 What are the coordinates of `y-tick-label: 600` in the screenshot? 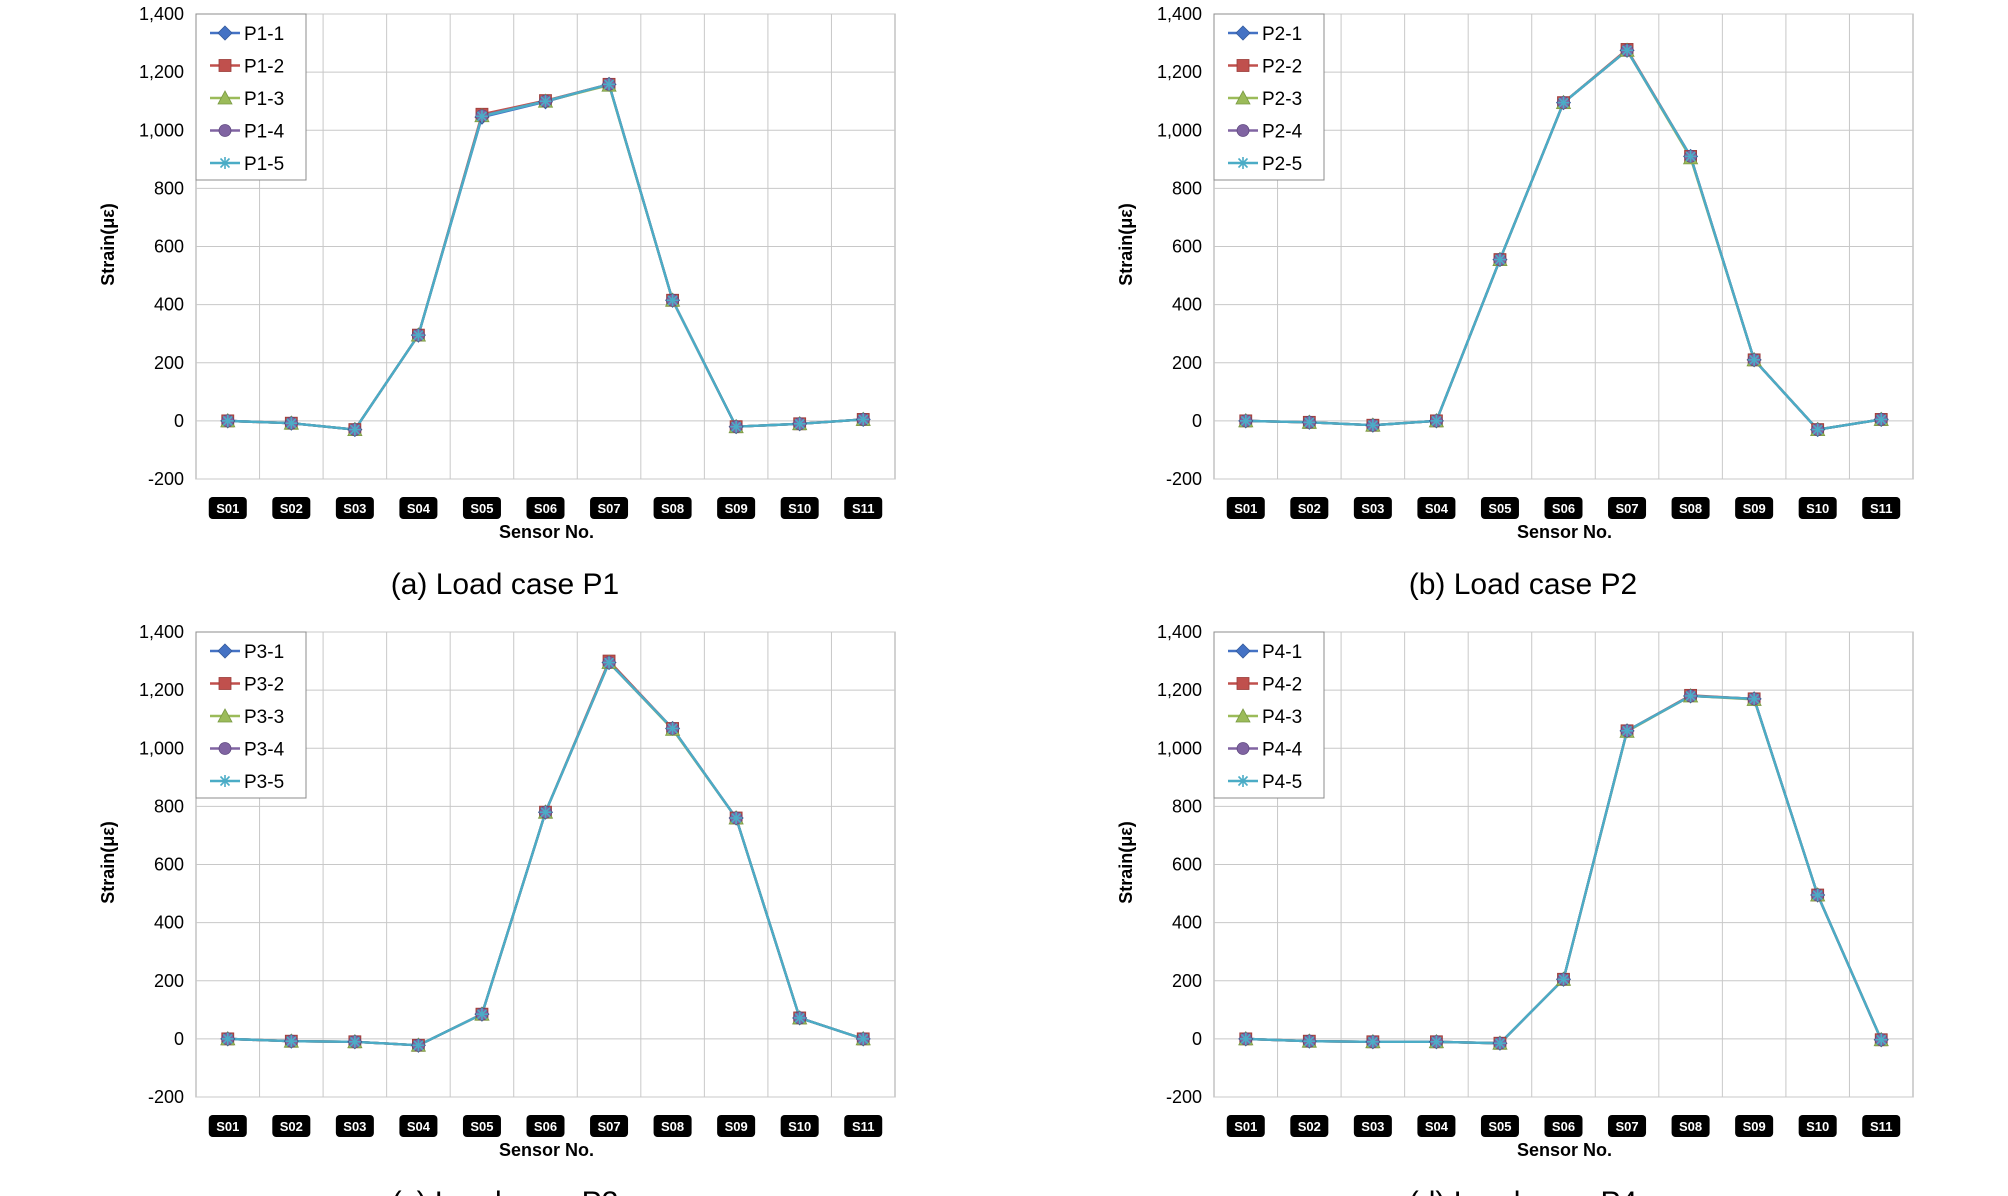 It's located at (1187, 247).